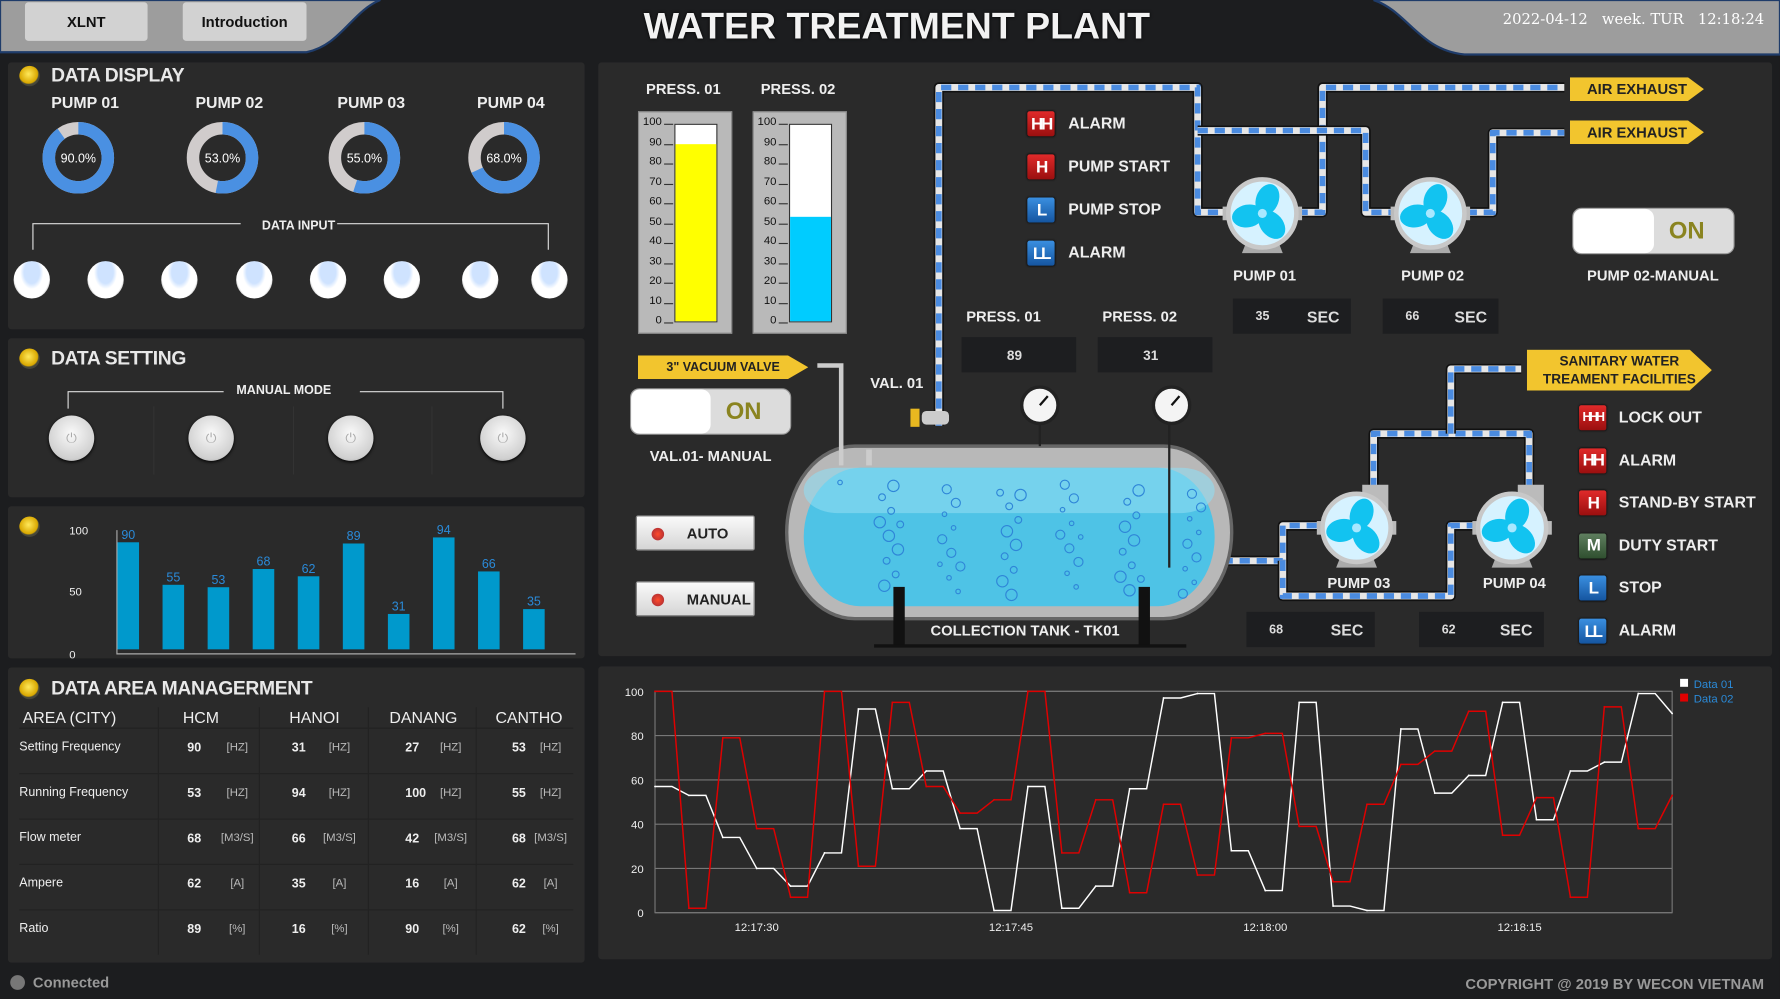 The height and width of the screenshot is (999, 1780). I want to click on collection-tank, so click(1009, 505).